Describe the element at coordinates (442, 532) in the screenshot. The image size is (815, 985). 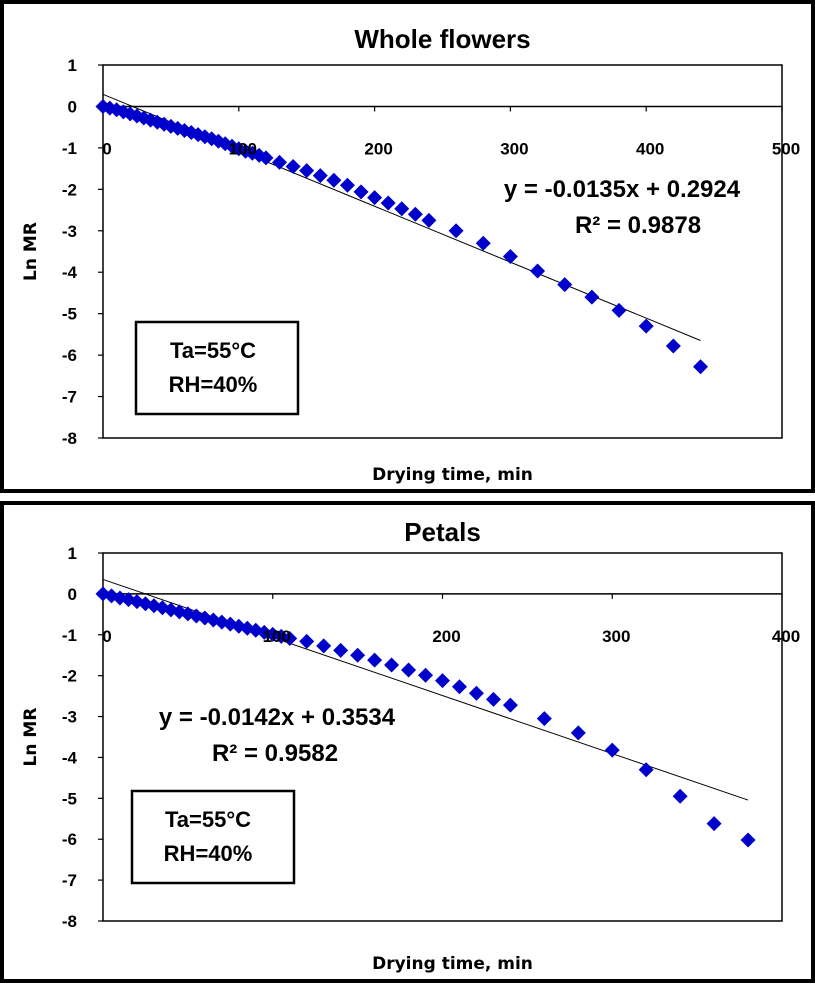
I see `chart-title: Petals` at that location.